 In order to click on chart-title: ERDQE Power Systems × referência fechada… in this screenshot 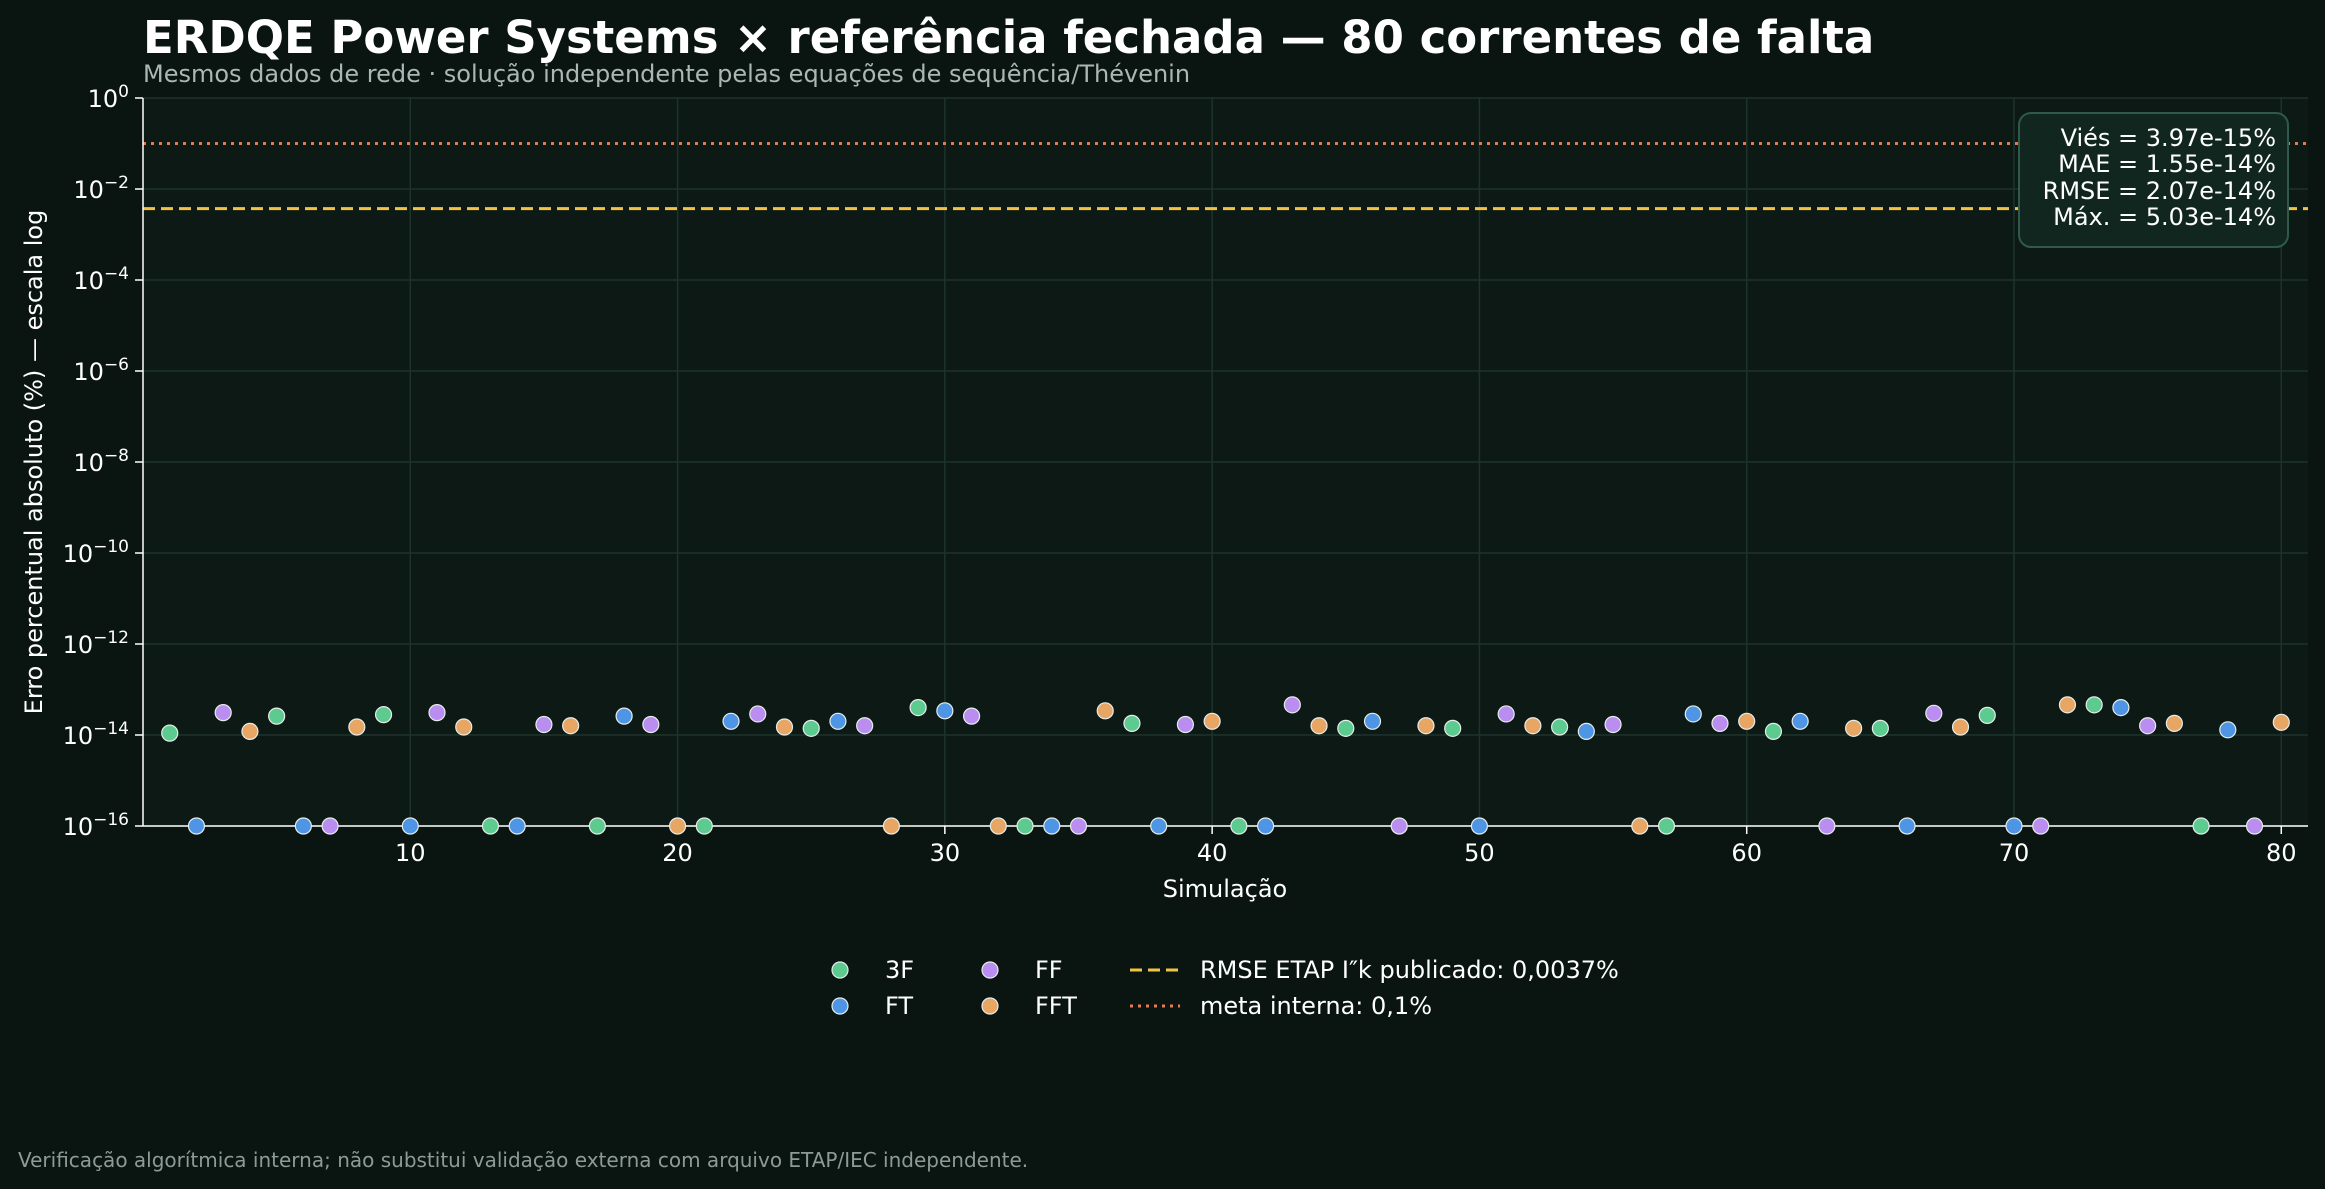, I will do `click(1008, 37)`.